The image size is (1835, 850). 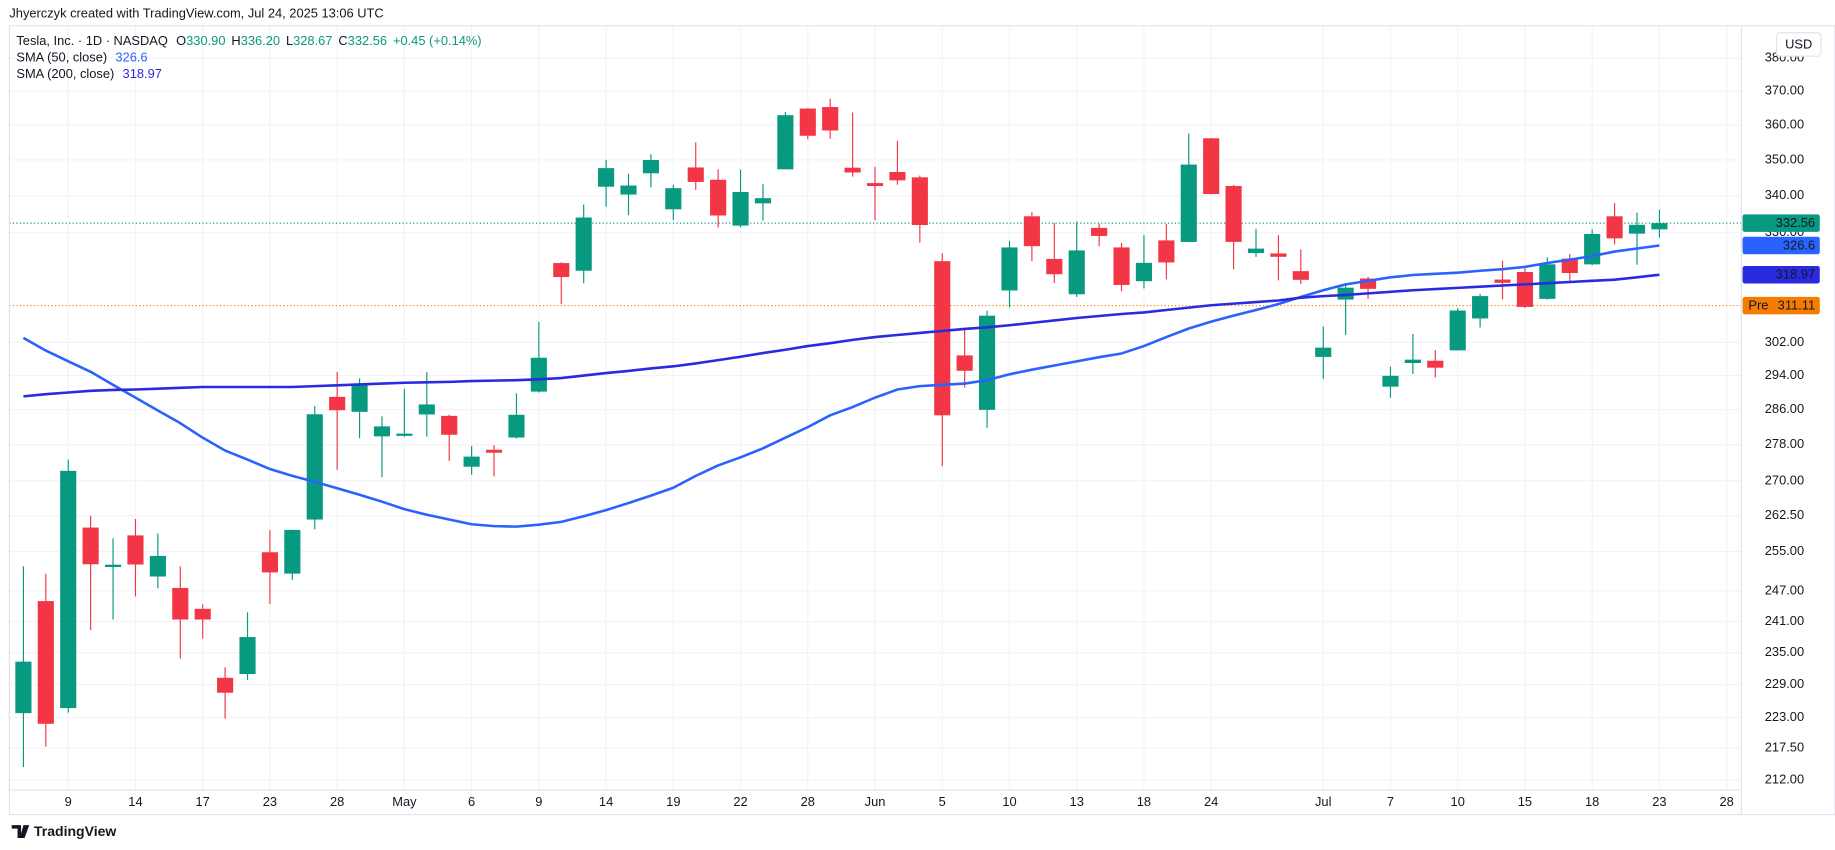 I want to click on pre-market-tag-bg, so click(x=1781, y=305).